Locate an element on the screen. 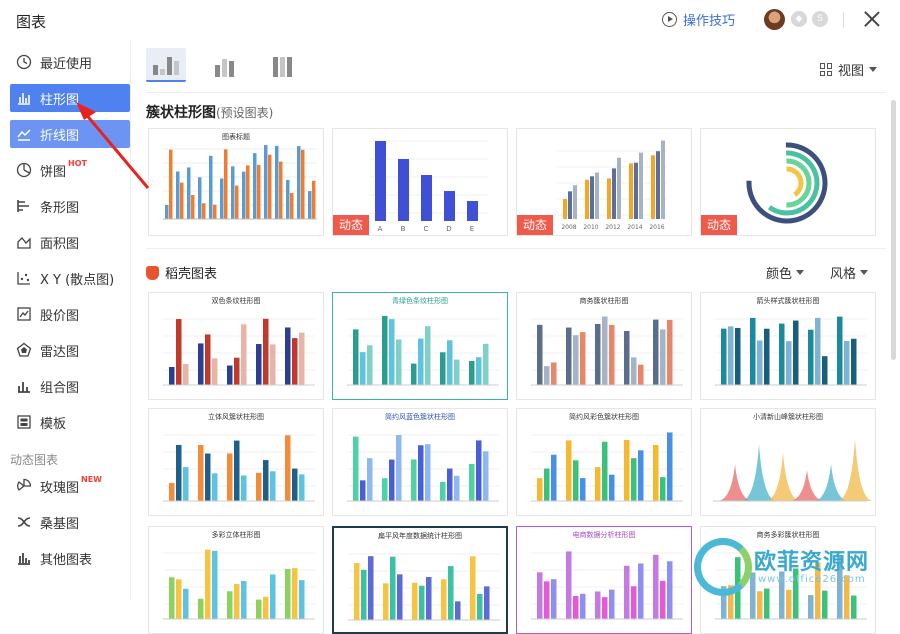  sidebar-item-sankey: 桑基图 is located at coordinates (70, 522).